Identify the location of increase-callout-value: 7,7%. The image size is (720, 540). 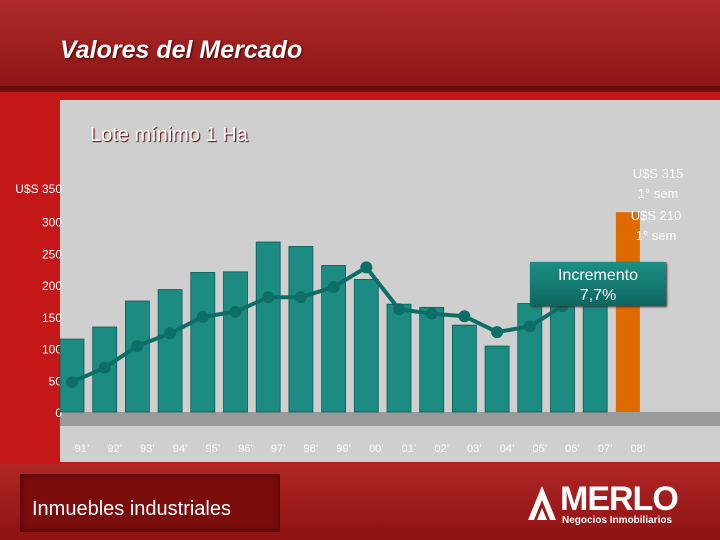
(598, 295).